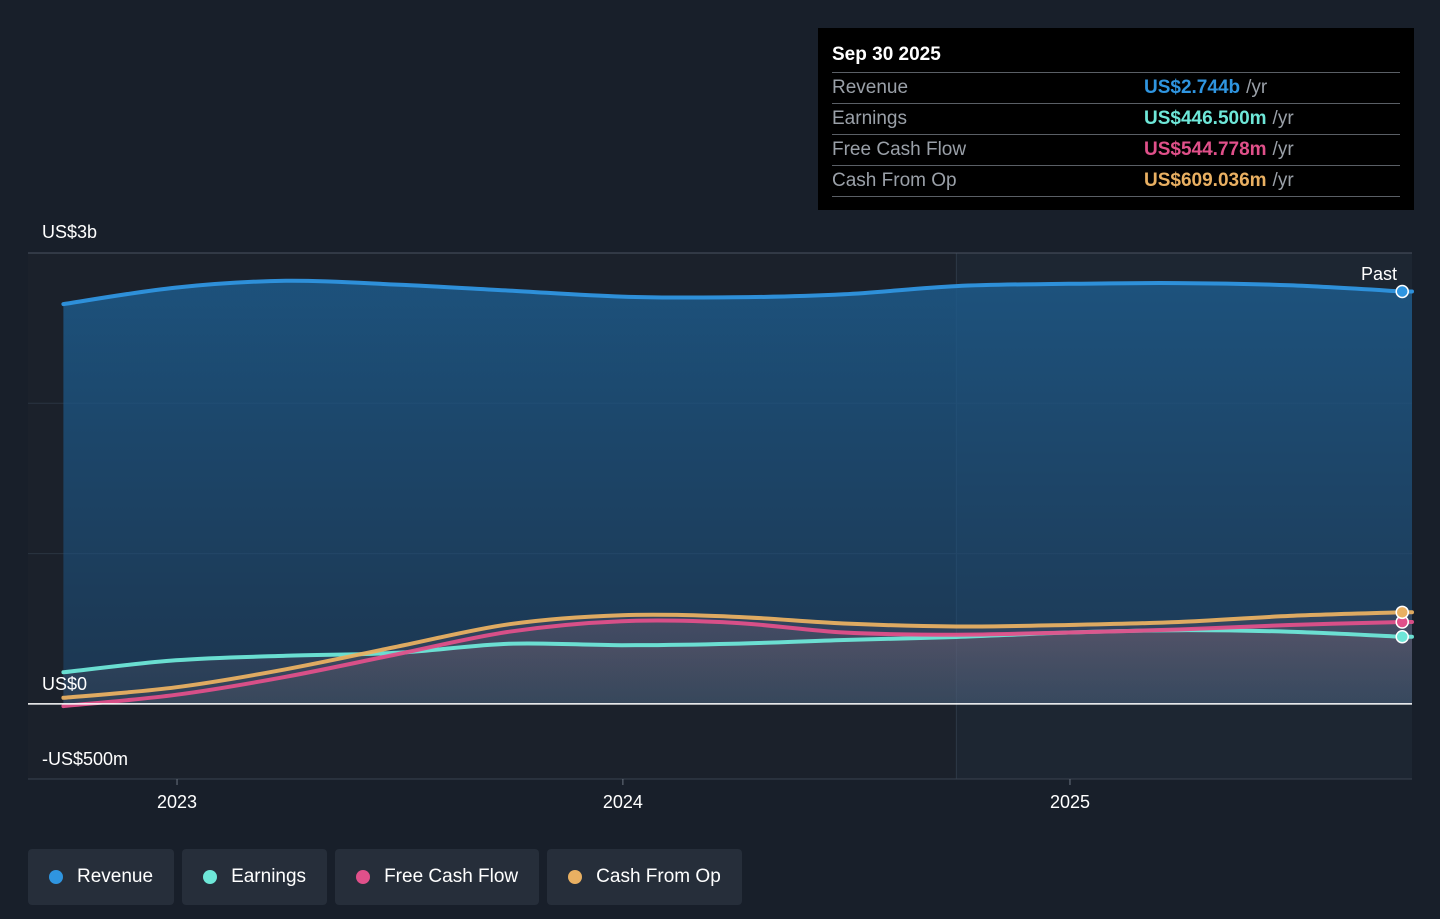  I want to click on cash-from-op-area, so click(737, 658).